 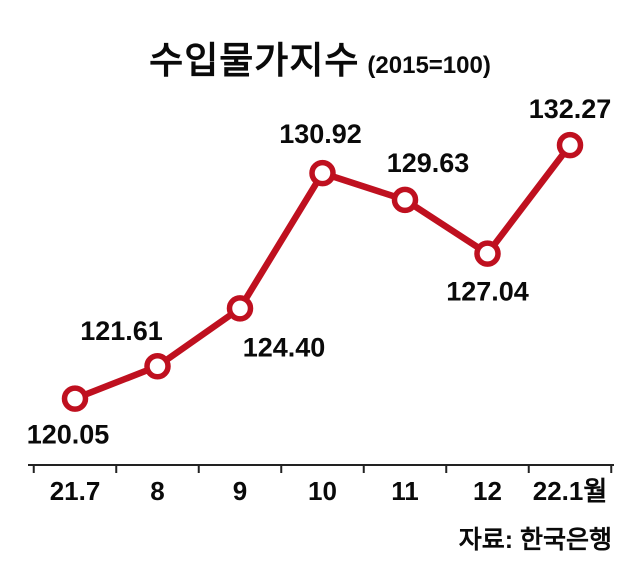 What do you see at coordinates (121, 331) in the screenshot?
I see `data-point-label: 121.61` at bounding box center [121, 331].